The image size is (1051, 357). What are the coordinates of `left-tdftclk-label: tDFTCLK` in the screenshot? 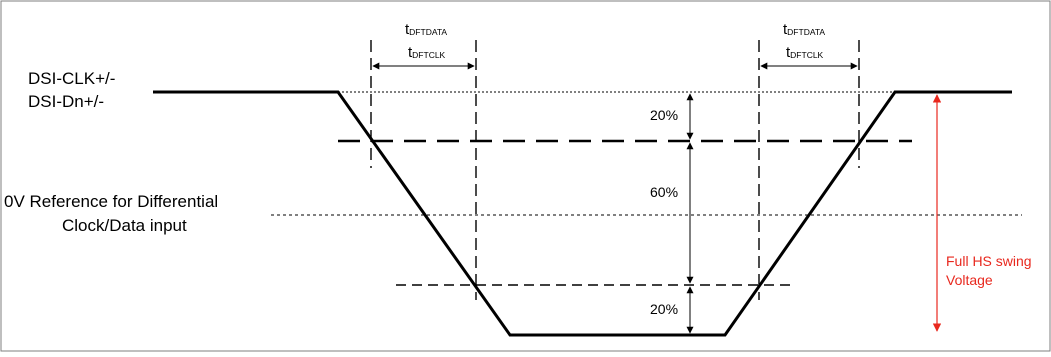 It's located at (427, 52).